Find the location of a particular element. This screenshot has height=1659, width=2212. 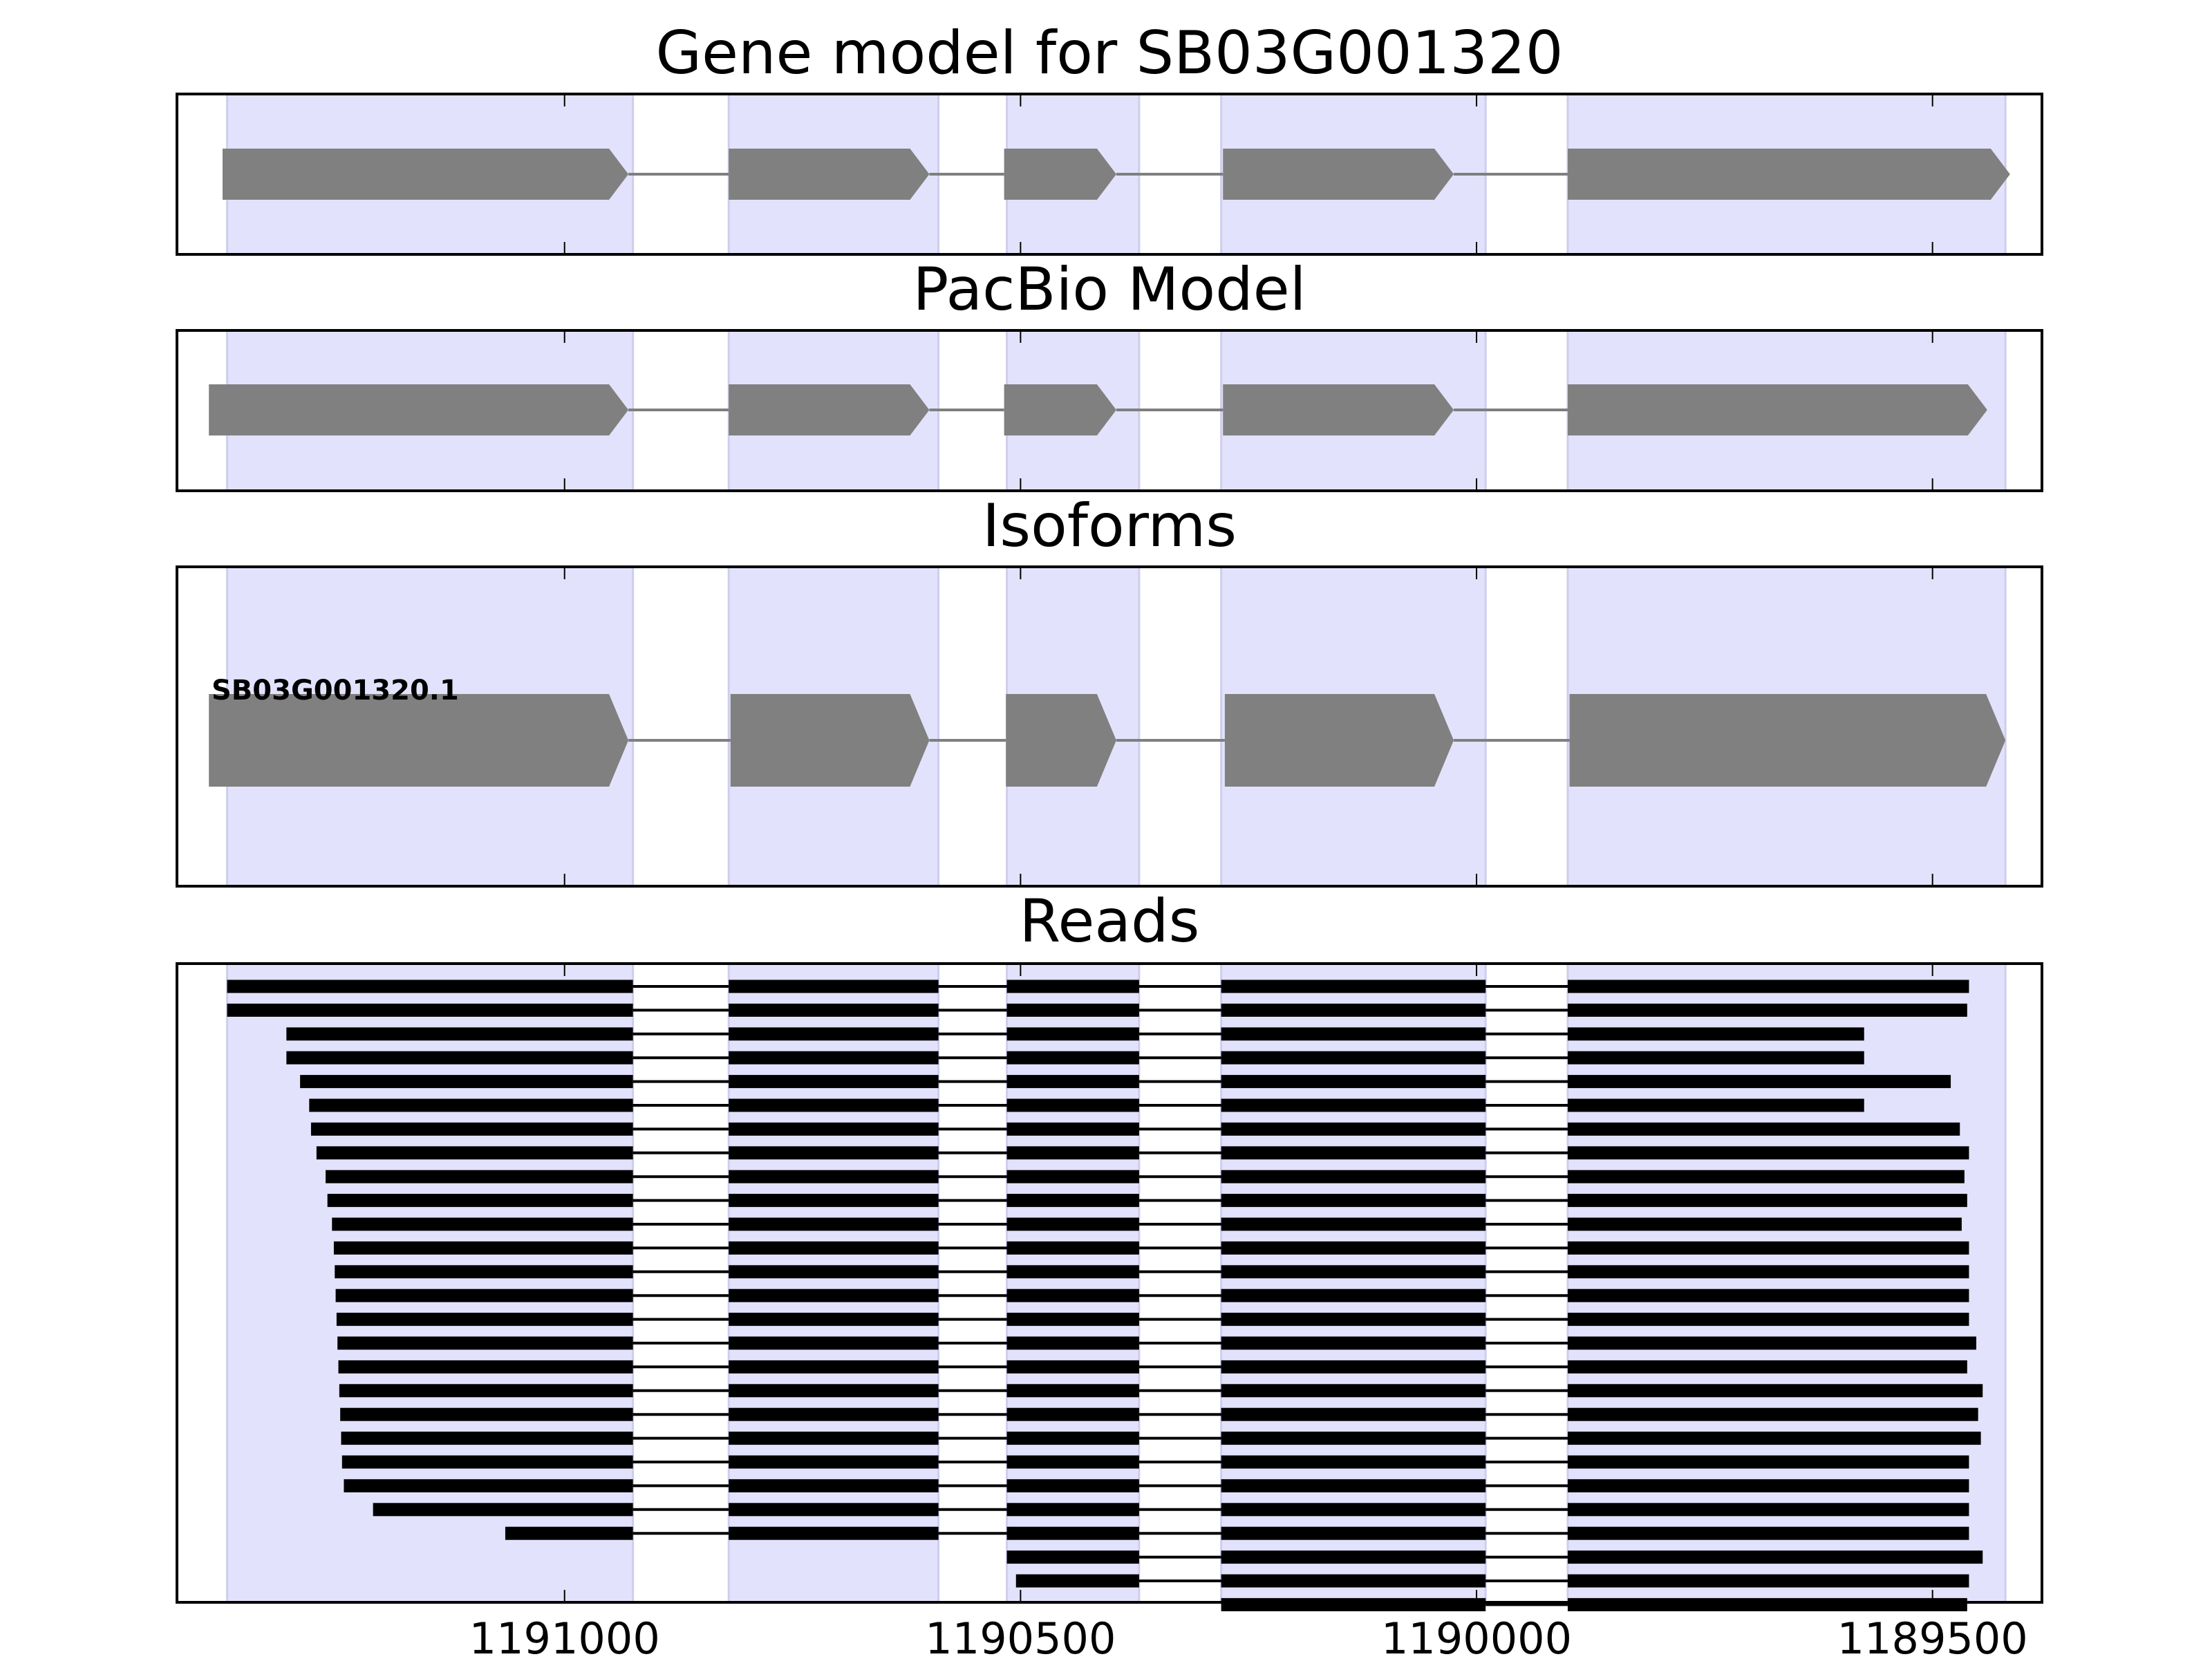

pacbio-model-title: PacBio Model is located at coordinates (1109, 289).